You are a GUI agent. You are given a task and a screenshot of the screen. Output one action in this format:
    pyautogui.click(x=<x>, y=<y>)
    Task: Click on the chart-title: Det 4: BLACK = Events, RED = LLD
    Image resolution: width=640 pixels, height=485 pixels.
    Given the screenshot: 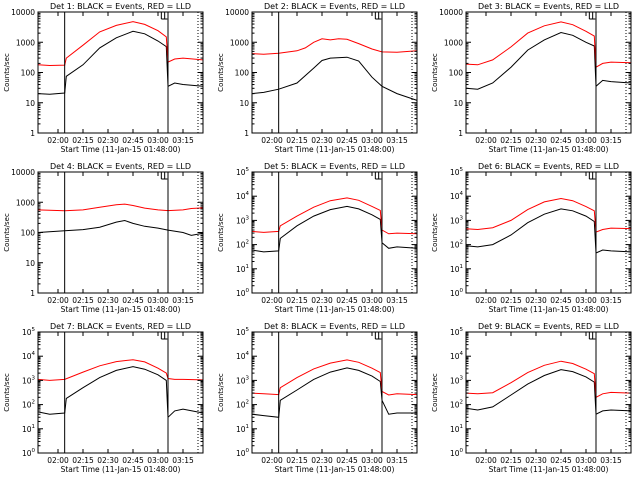 What is the action you would take?
    pyautogui.click(x=120, y=166)
    